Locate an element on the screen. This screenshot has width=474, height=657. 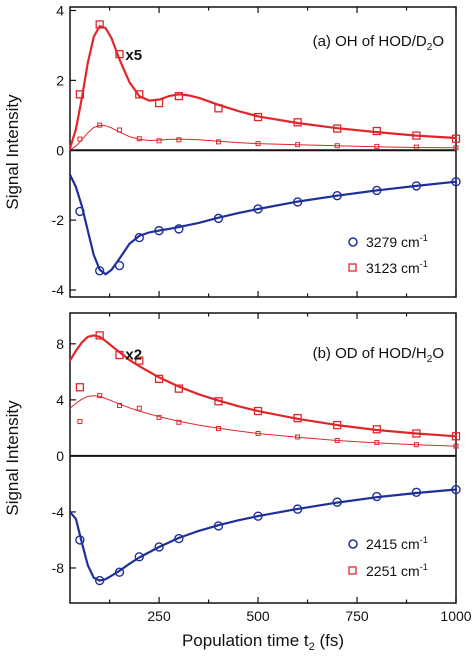
x-tick-label: 750 is located at coordinates (357, 616).